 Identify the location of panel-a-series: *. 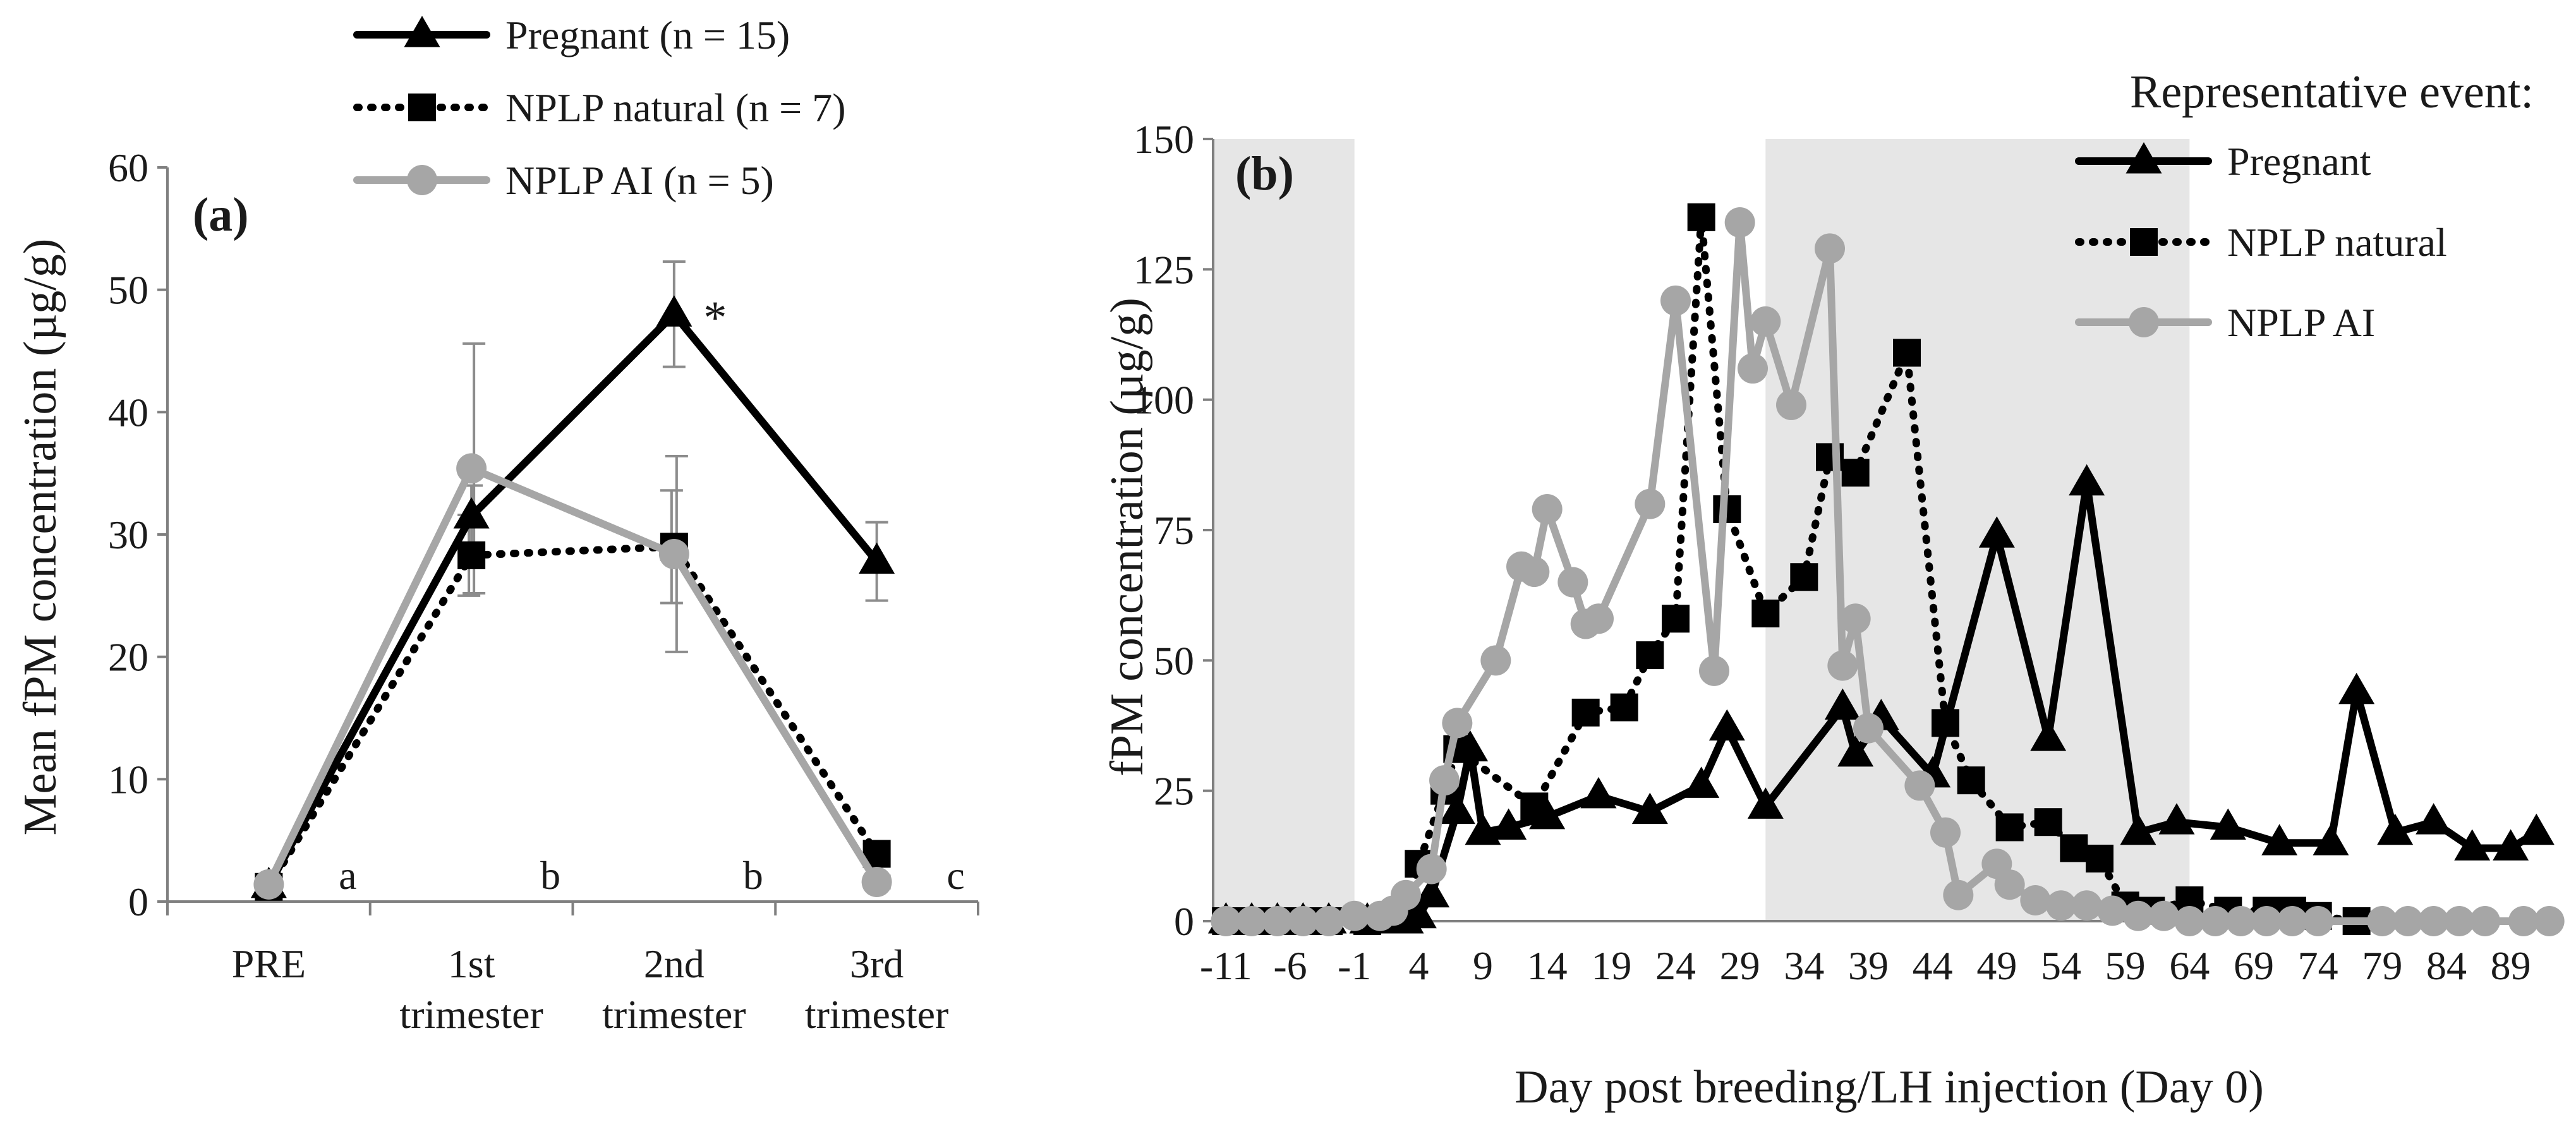
(572, 580).